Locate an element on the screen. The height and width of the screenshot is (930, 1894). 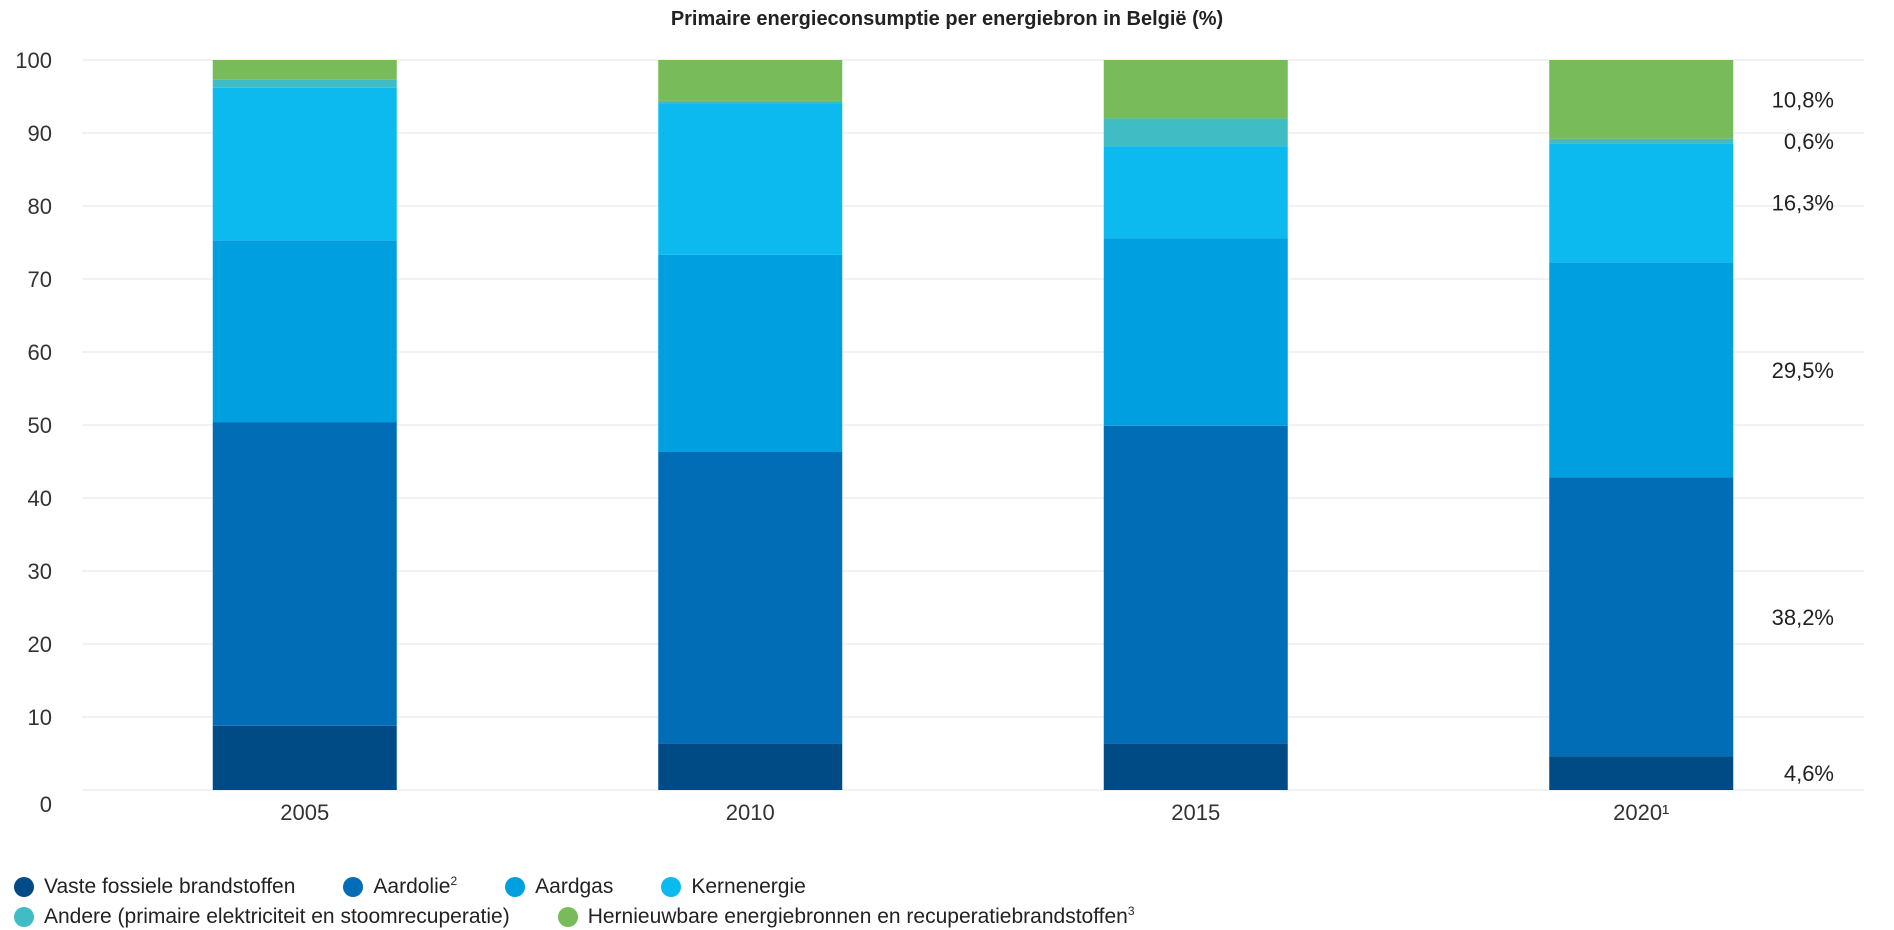
y-tick-label: 50 is located at coordinates (40, 425).